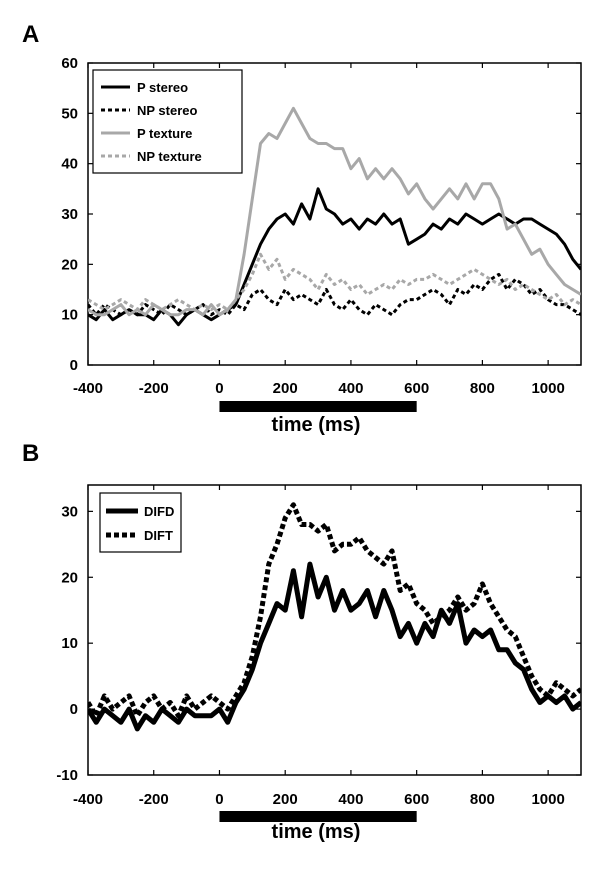  I want to click on panel-a-stimulus-bar, so click(318, 406).